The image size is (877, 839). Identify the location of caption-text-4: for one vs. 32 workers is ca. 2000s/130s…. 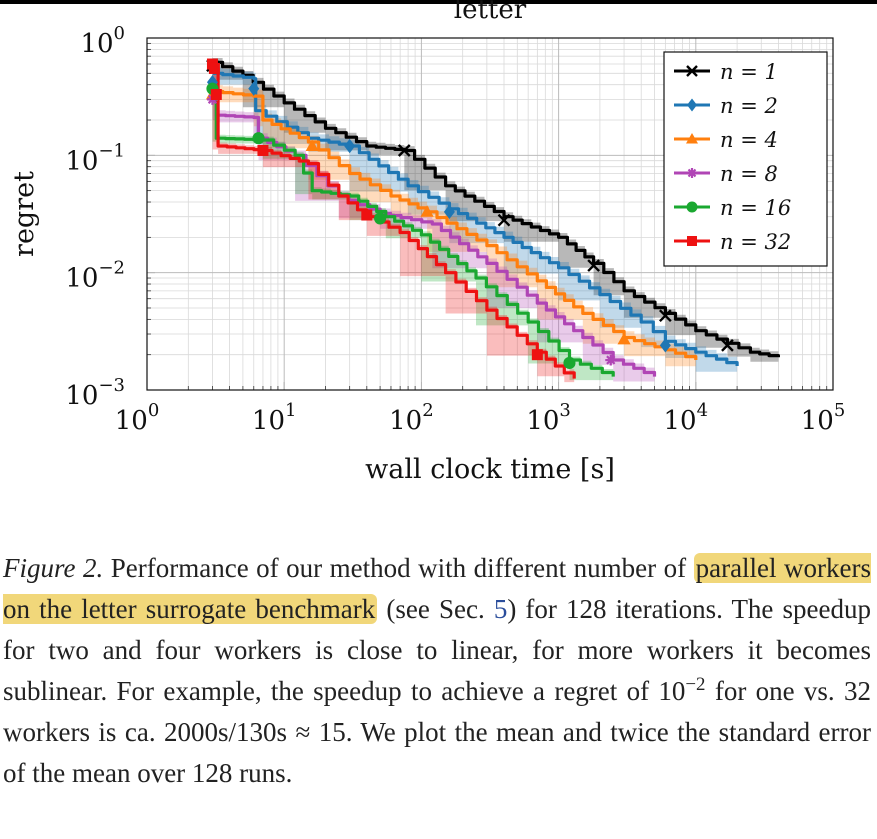
(437, 732).